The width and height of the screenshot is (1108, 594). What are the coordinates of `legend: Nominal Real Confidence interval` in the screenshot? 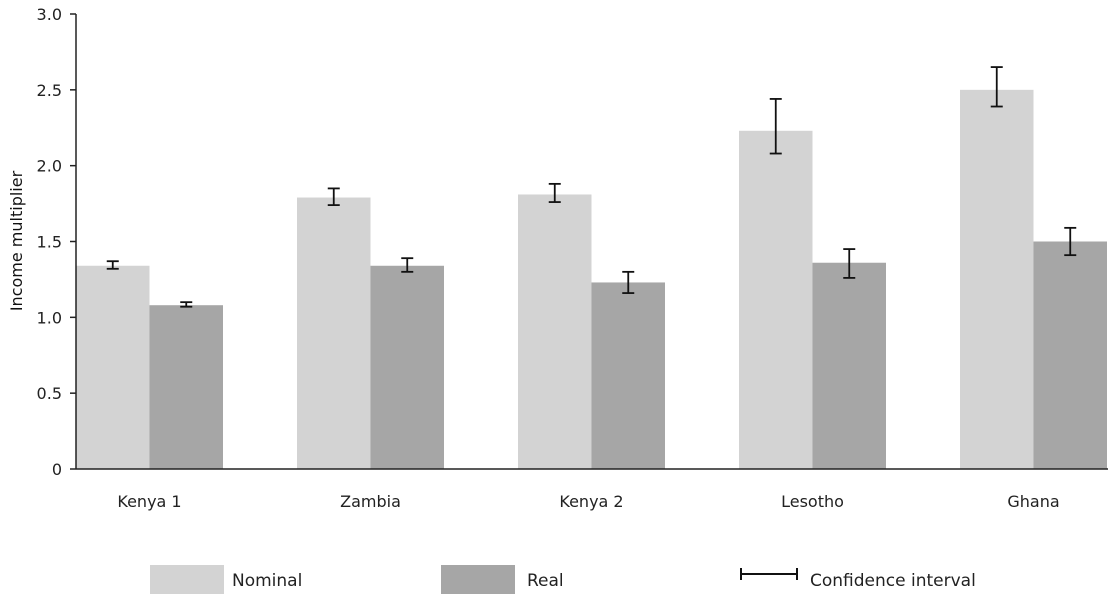 It's located at (563, 579).